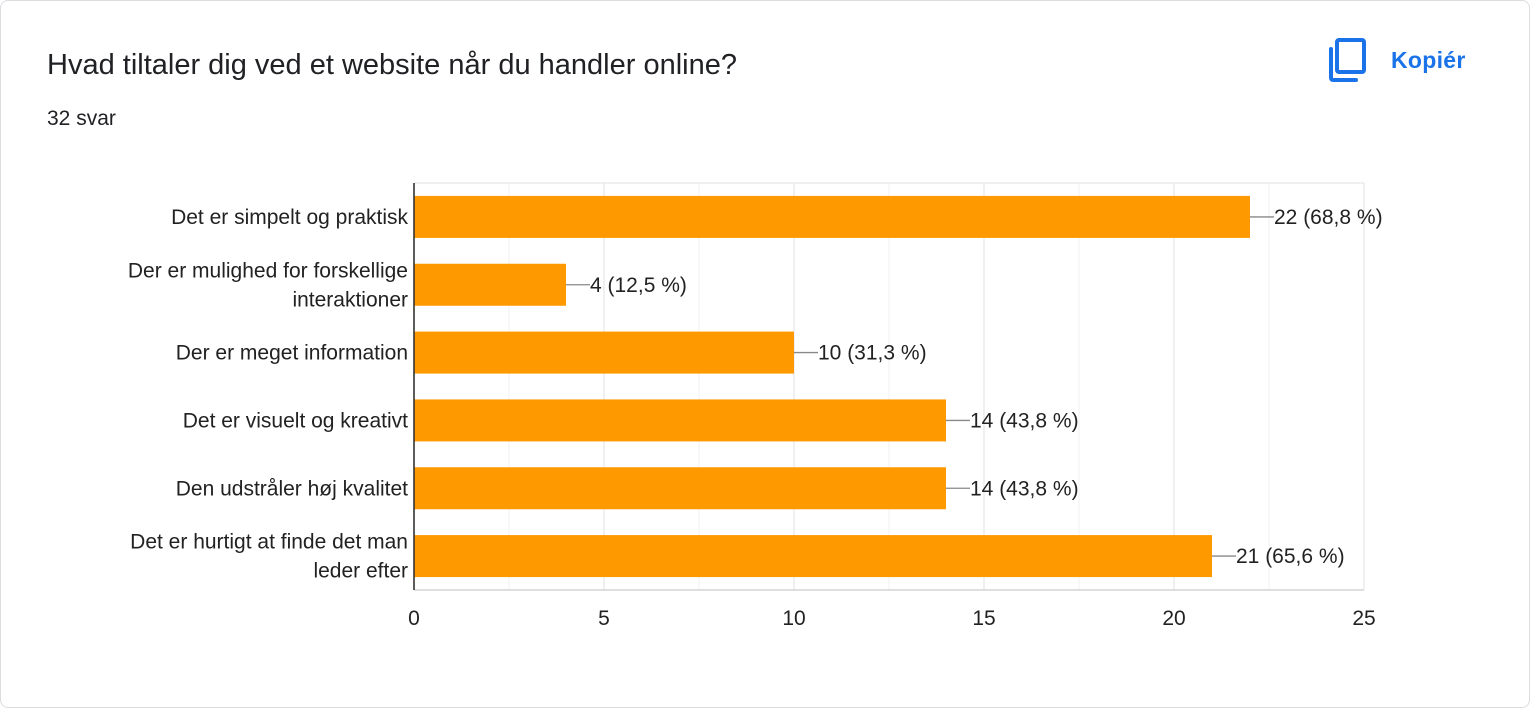 This screenshot has height=708, width=1530. What do you see at coordinates (638, 285) in the screenshot?
I see `data-label: 4 (12,5 %)` at bounding box center [638, 285].